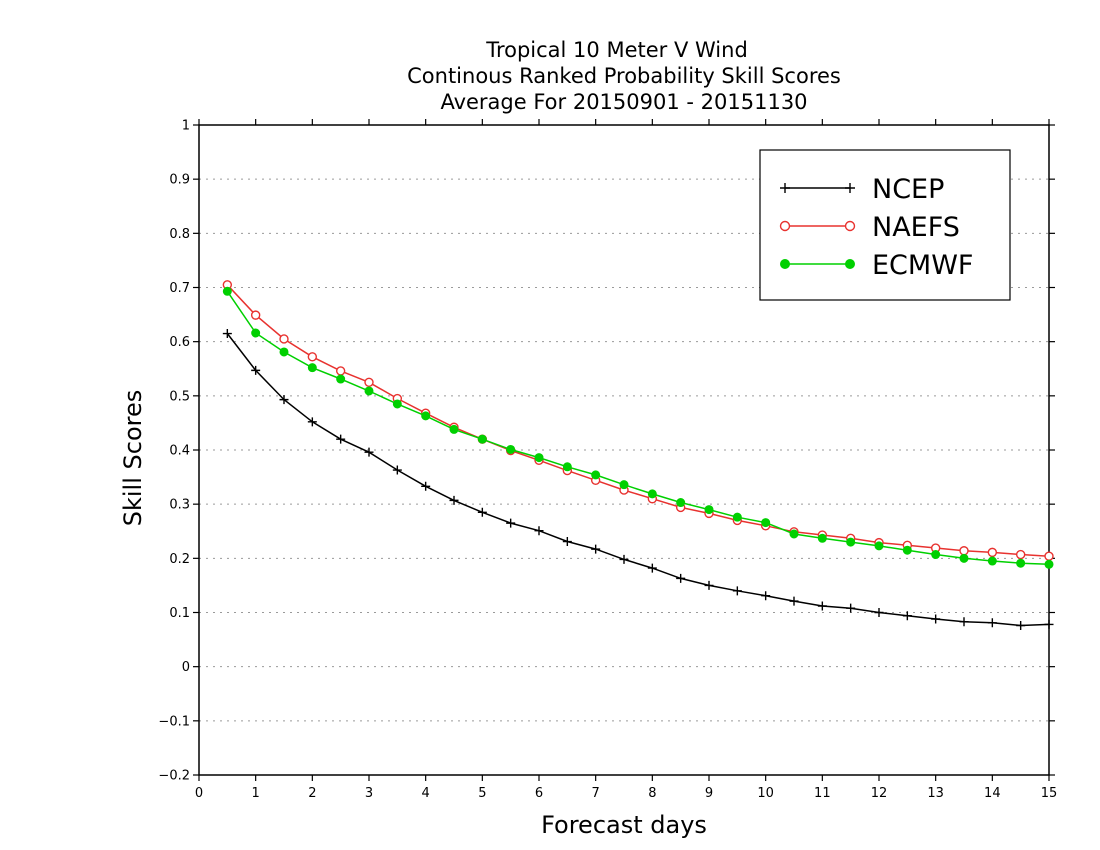  I want to click on x-tick-label-12: 12, so click(879, 793).